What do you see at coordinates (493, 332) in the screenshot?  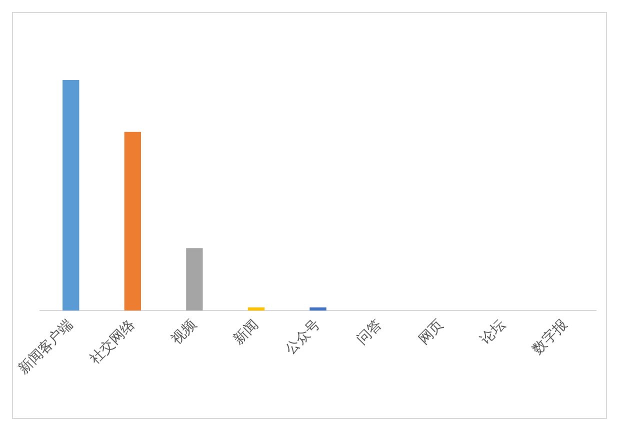 I see `x-tick-label: 论坛` at bounding box center [493, 332].